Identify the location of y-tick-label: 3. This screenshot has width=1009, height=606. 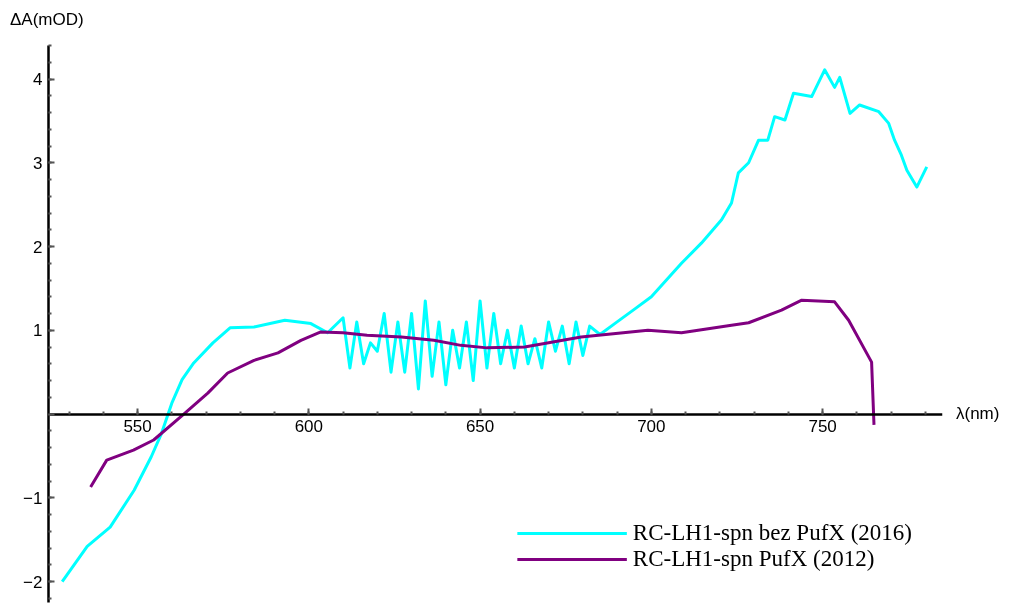
(38, 163).